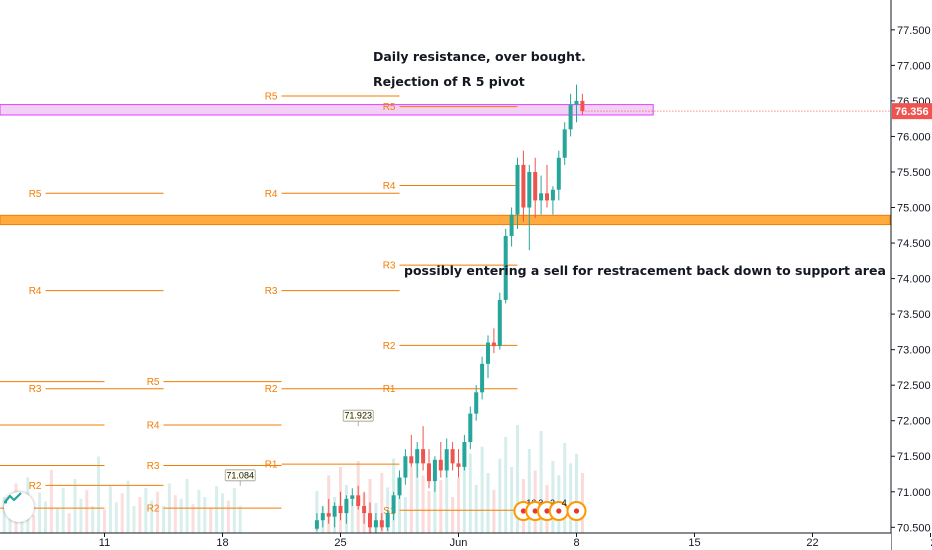 Image resolution: width=932 pixels, height=550 pixels. Describe the element at coordinates (914, 422) in the screenshot. I see `y-tick-label: 72.000` at that location.